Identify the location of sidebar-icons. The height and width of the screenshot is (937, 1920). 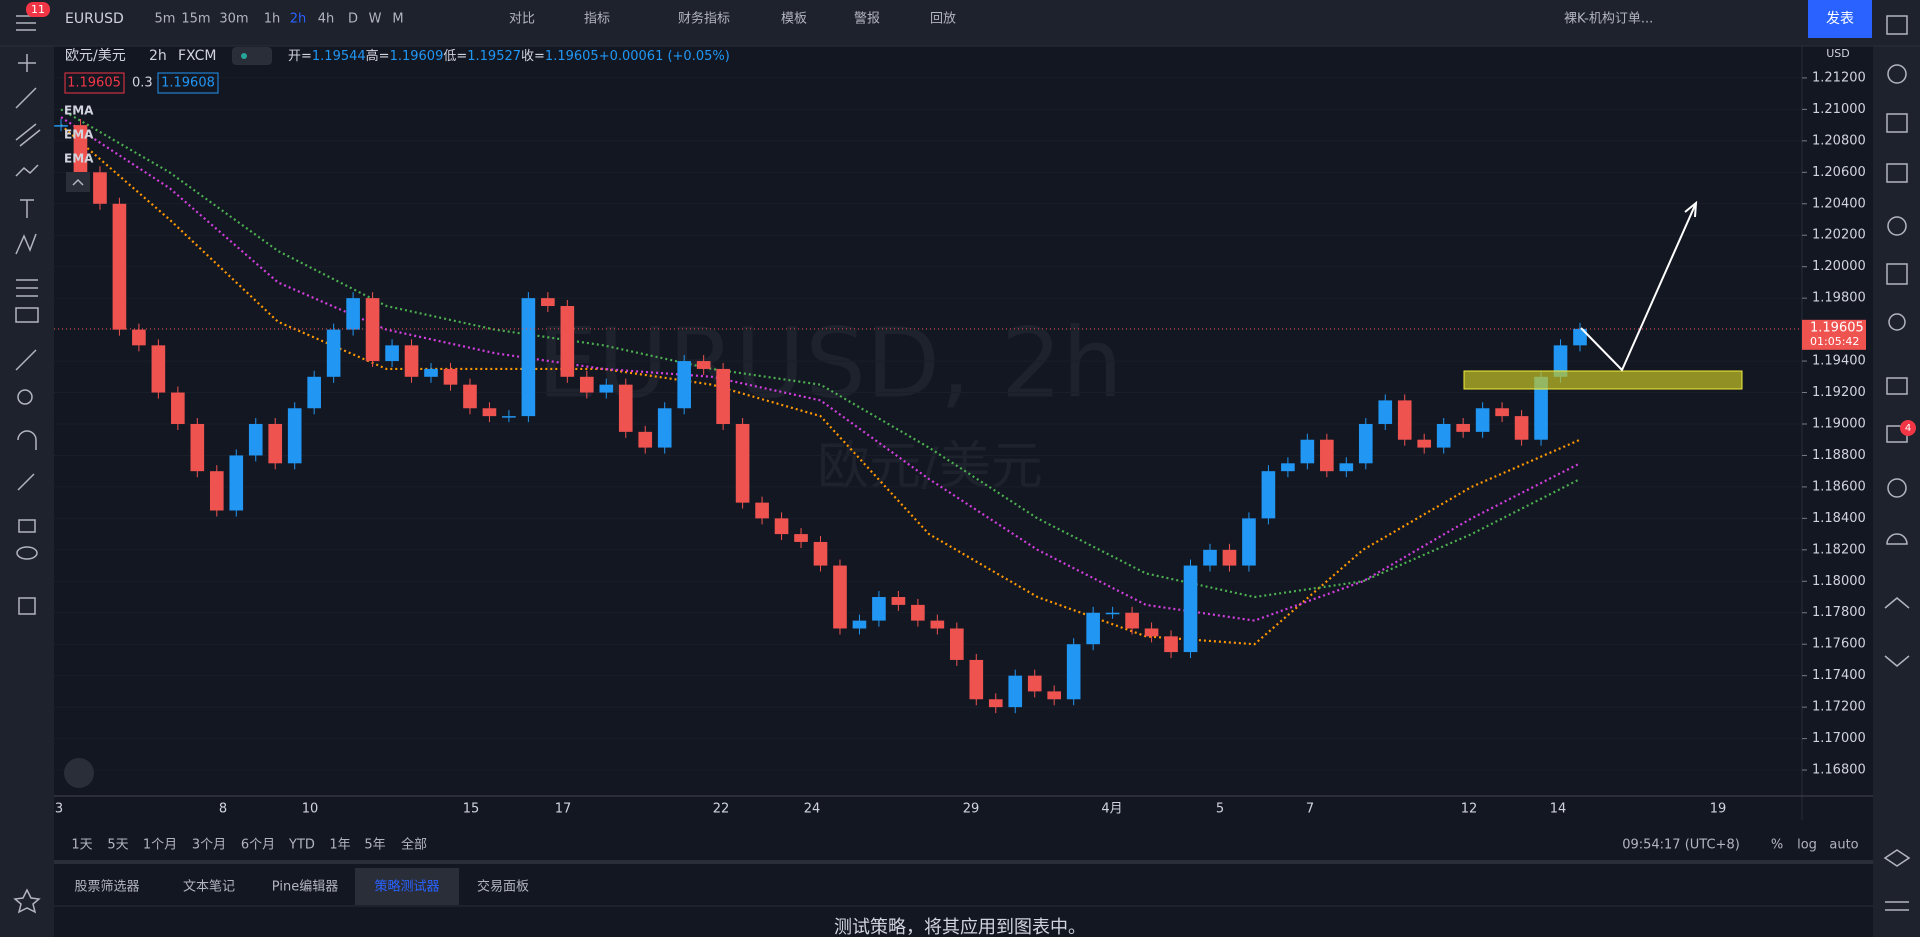
(1897, 463).